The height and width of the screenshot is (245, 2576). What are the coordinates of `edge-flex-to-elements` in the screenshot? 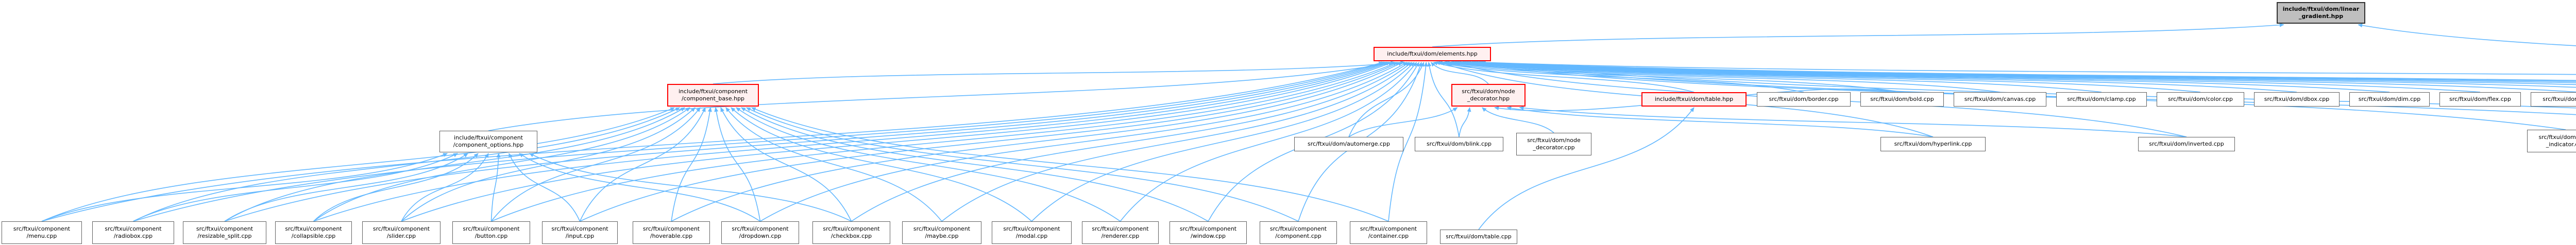 It's located at (1969, 76).